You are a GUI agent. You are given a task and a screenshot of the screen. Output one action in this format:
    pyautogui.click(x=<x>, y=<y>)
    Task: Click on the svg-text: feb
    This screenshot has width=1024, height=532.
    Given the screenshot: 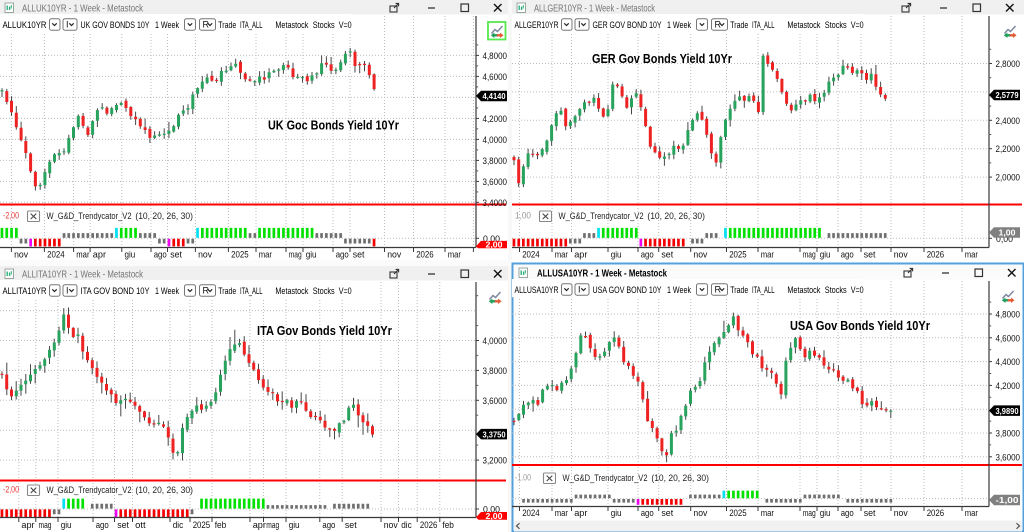 What is the action you would take?
    pyautogui.click(x=221, y=525)
    